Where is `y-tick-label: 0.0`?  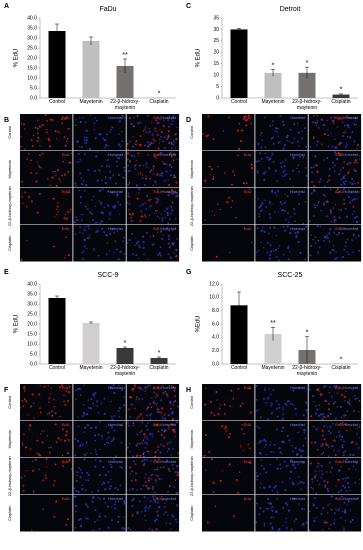
y-tick-label: 0.0 is located at coordinates (33, 98).